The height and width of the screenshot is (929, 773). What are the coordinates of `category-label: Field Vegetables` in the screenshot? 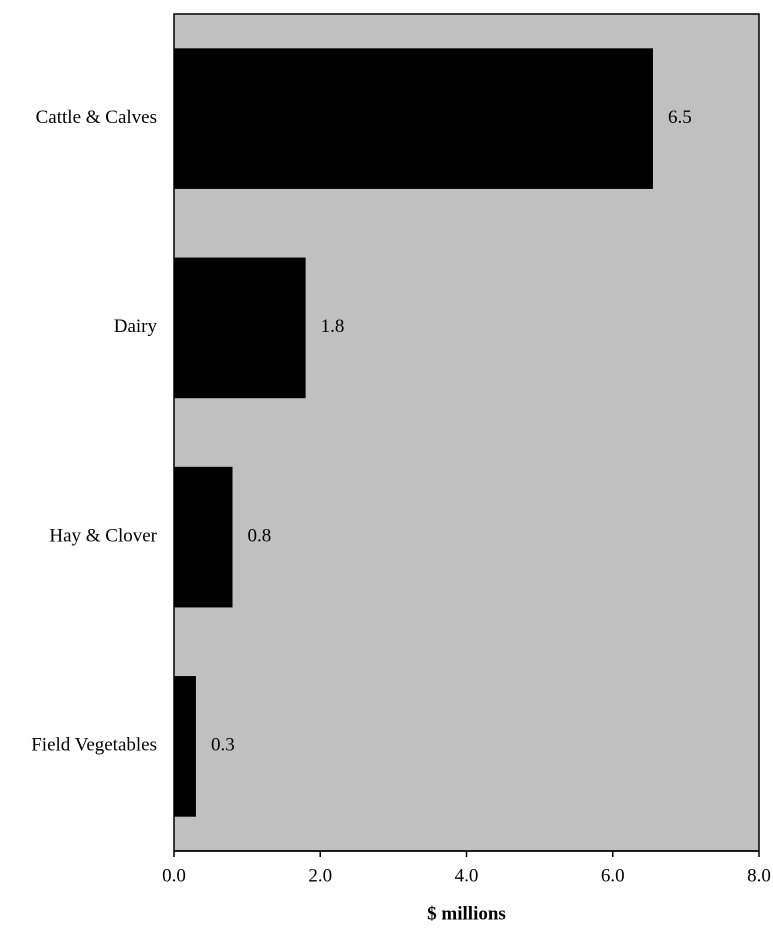 It's located at (94, 745).